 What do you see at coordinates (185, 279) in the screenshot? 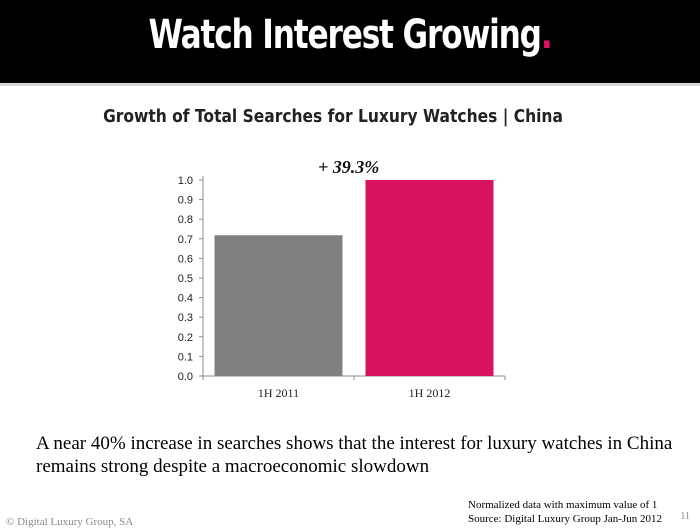
I see `y-tick-label: 0.5` at bounding box center [185, 279].